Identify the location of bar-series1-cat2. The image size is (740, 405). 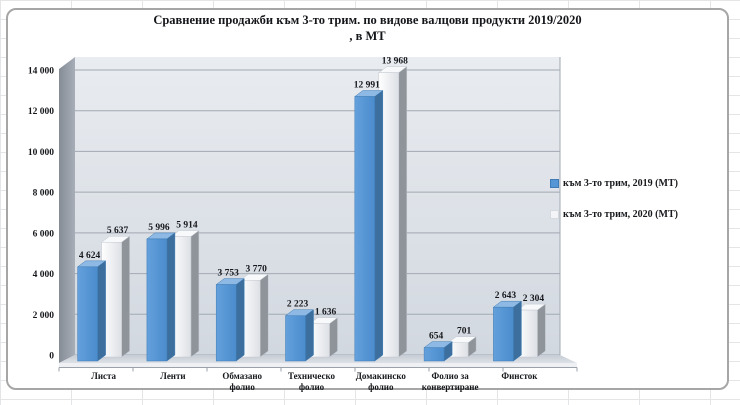
(157, 300).